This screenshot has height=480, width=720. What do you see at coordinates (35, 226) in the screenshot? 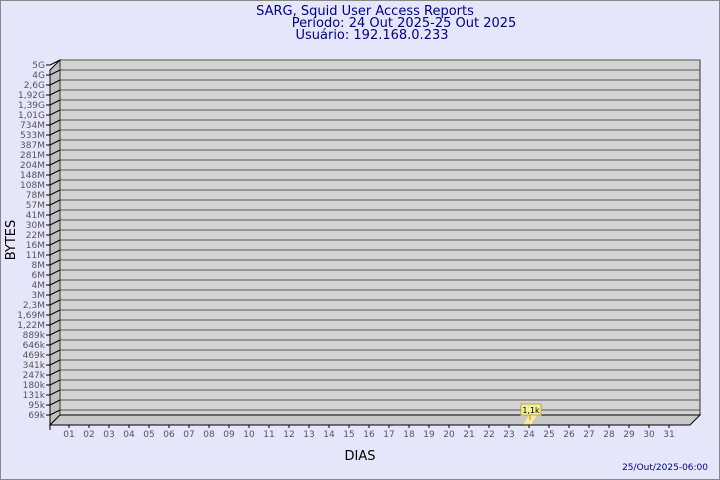
I see `y-tick-label: 30M` at bounding box center [35, 226].